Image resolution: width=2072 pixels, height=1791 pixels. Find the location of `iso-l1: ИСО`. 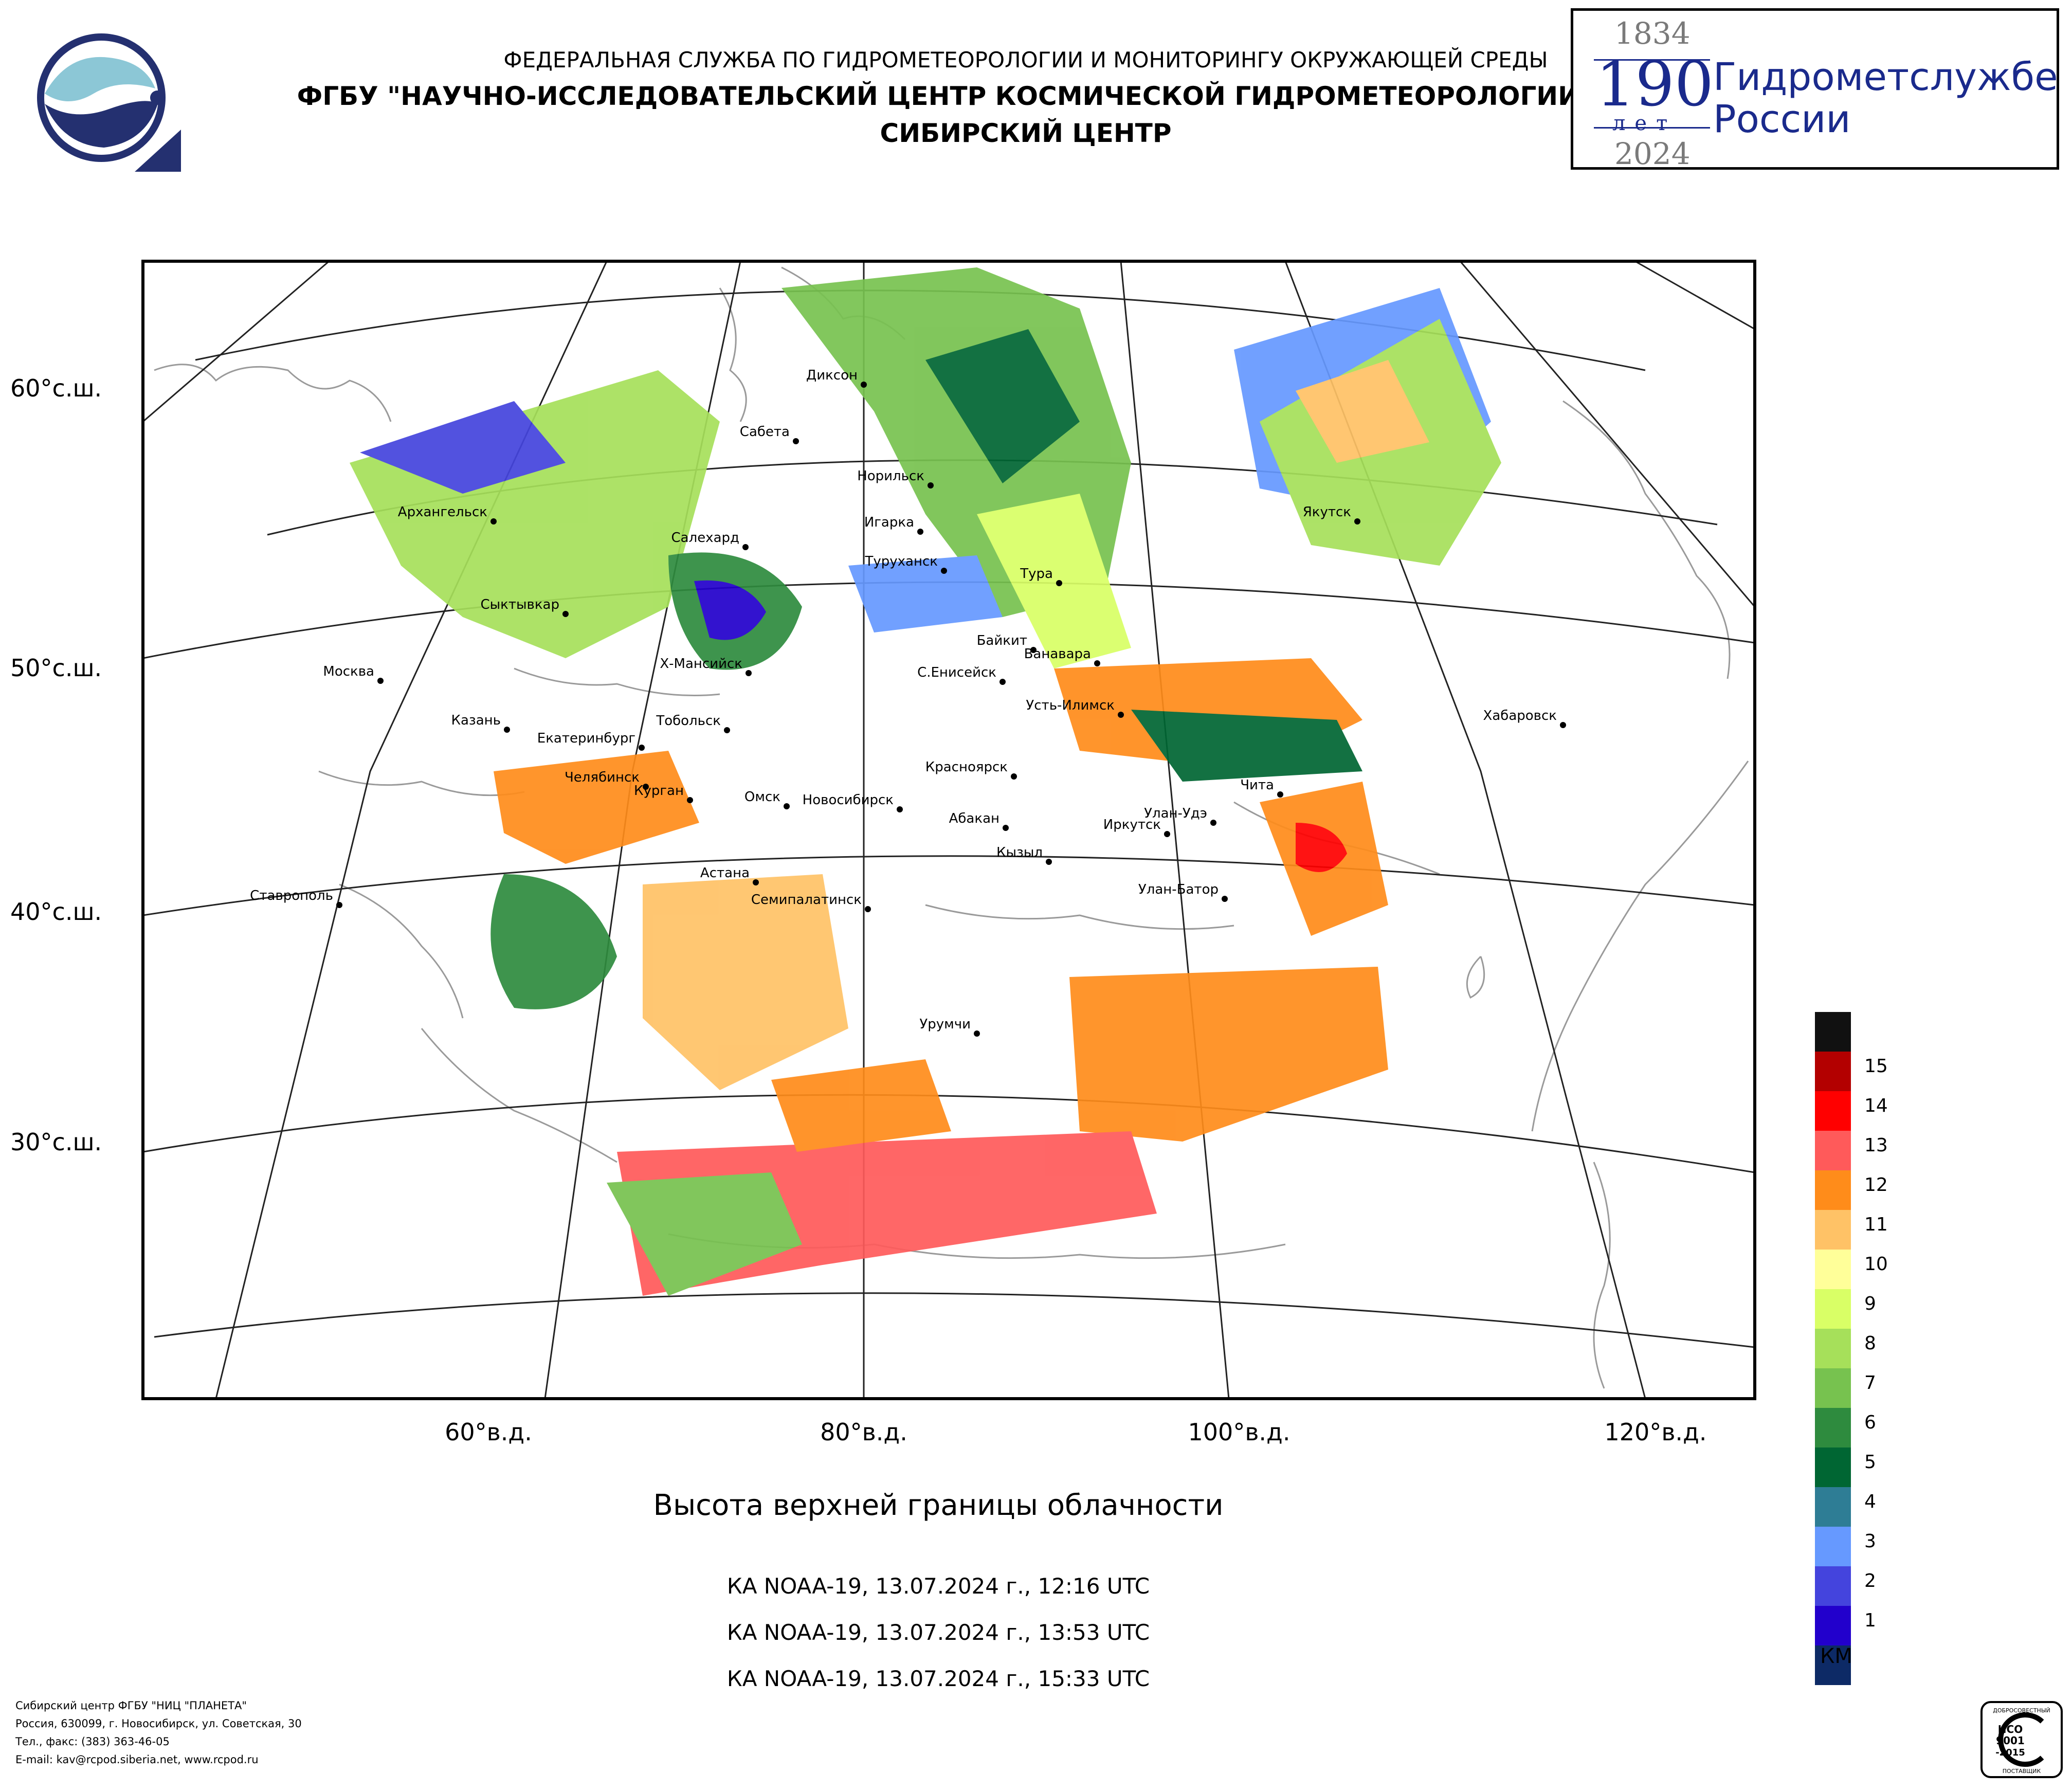

iso-l1: ИСО is located at coordinates (2010, 1729).